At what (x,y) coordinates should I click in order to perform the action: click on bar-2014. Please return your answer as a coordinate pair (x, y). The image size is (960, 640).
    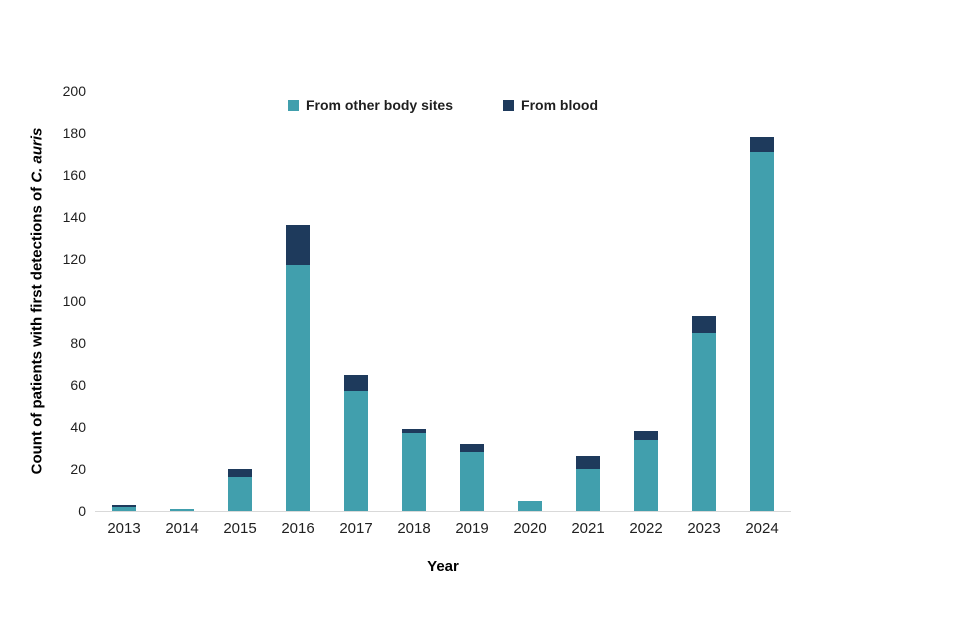
    Looking at the image, I should click on (182, 509).